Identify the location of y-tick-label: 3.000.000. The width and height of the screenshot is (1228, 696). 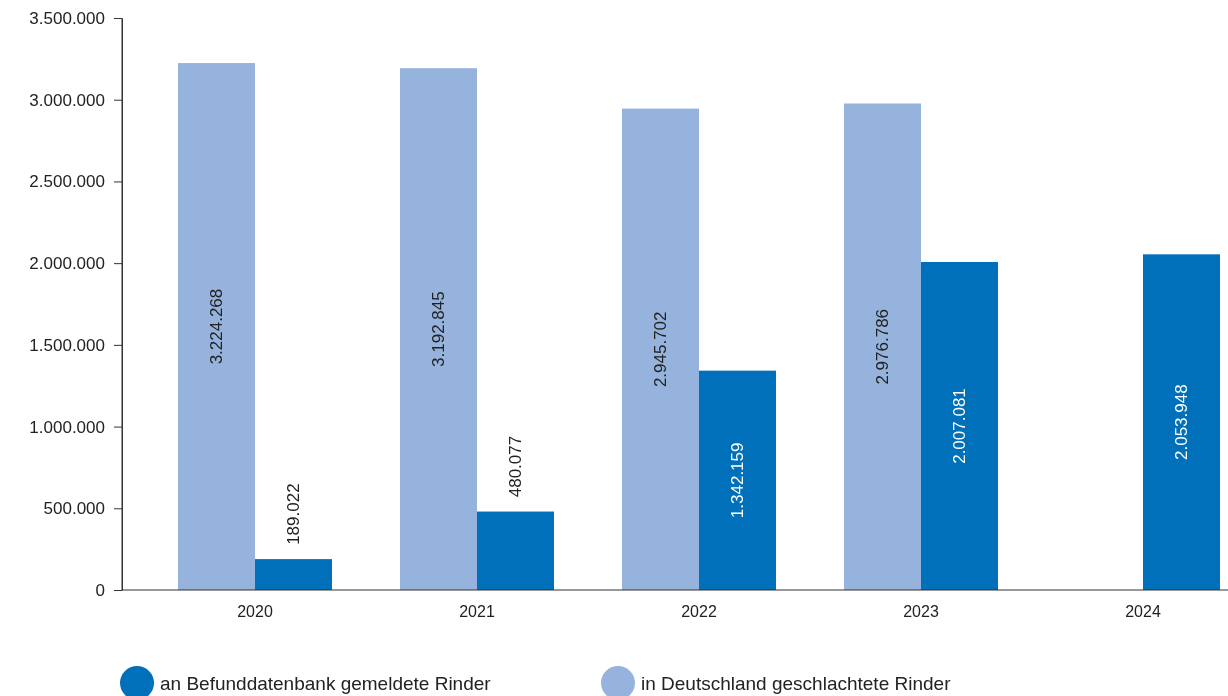
(67, 100).